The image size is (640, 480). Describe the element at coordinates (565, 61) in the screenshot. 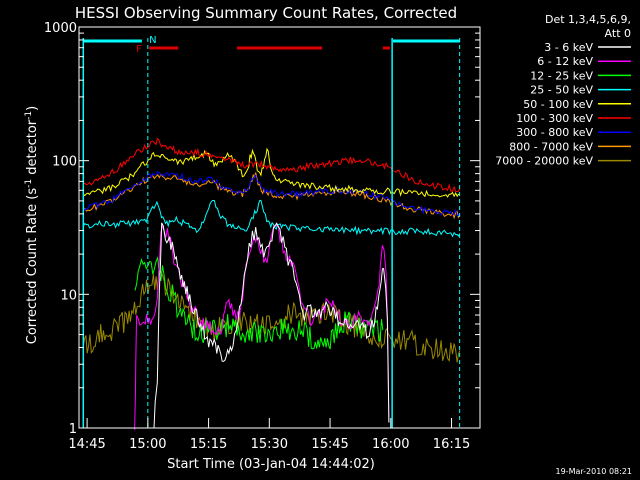

I see `legend-label-1: 6 - 12 keV` at that location.